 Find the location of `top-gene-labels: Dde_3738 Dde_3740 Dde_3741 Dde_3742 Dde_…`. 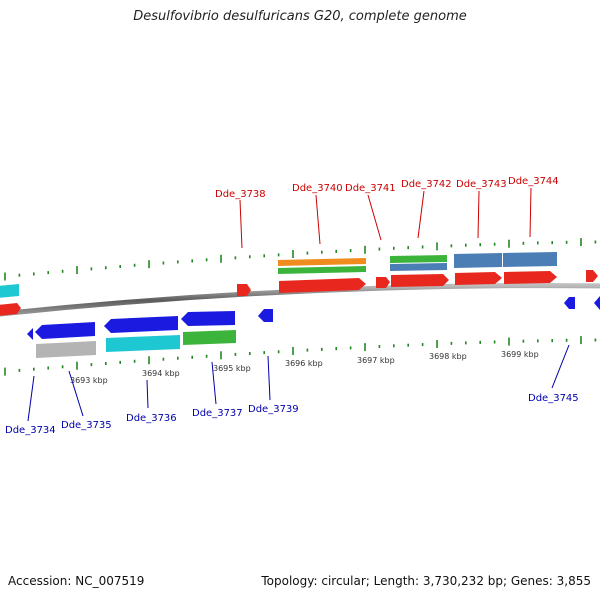

top-gene-labels: Dde_3738 Dde_3740 Dde_3741 Dde_3742 Dde_… is located at coordinates (387, 188).